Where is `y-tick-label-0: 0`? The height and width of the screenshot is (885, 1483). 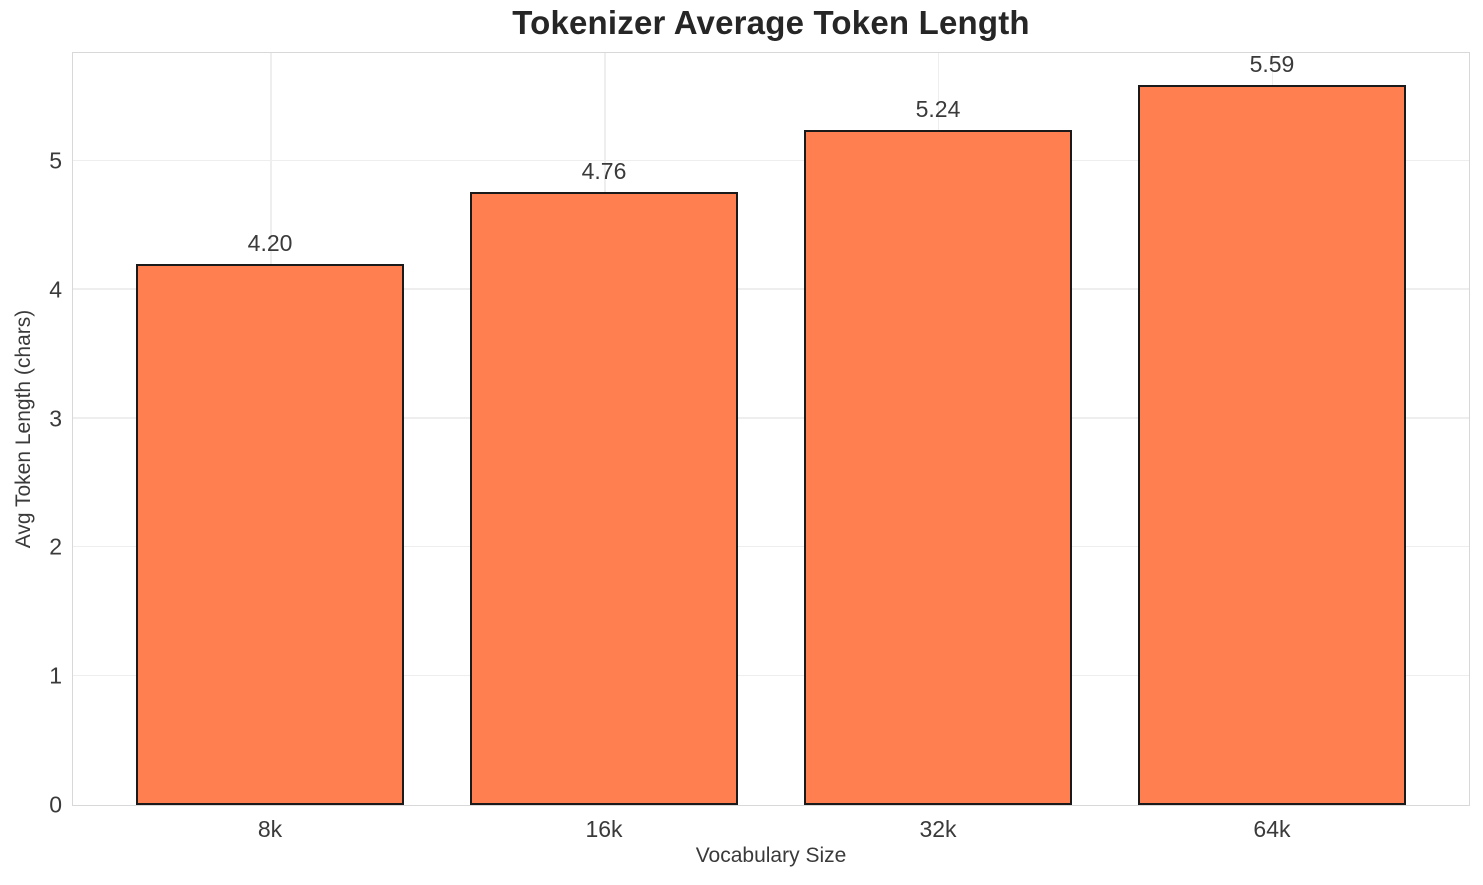
y-tick-label-0: 0 is located at coordinates (55, 804).